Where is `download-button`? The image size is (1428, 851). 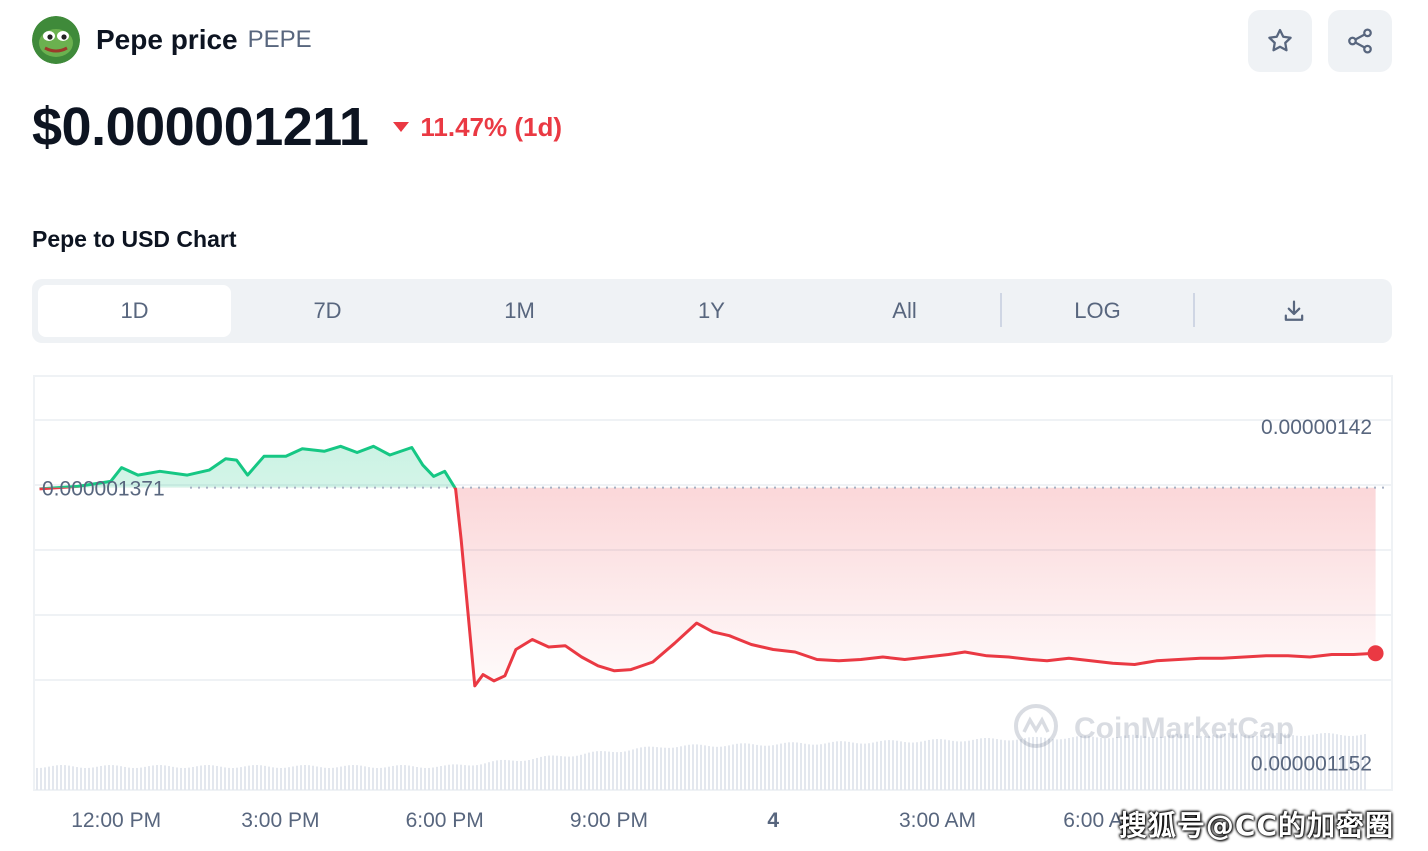 download-button is located at coordinates (1293, 311).